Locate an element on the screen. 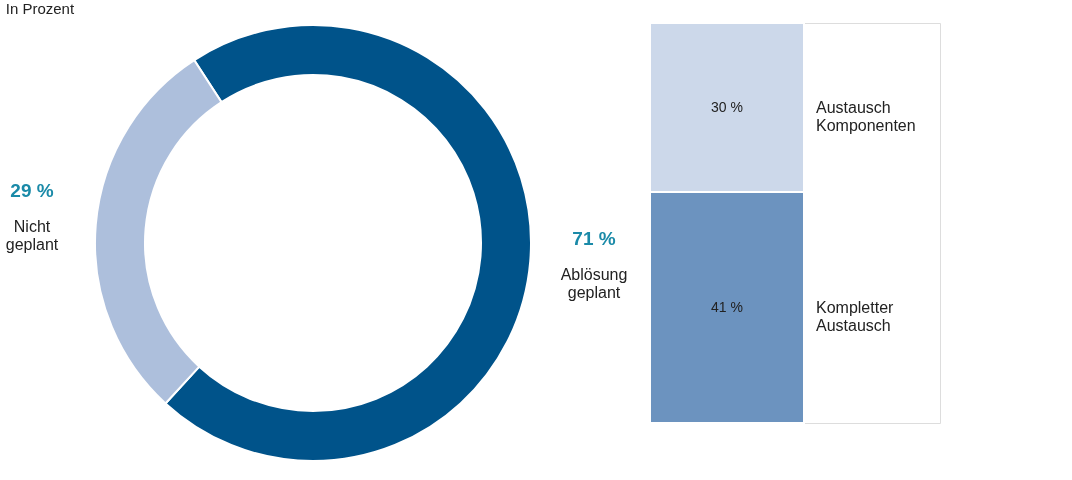  chart-subtitle: In Prozent is located at coordinates (40, 8).